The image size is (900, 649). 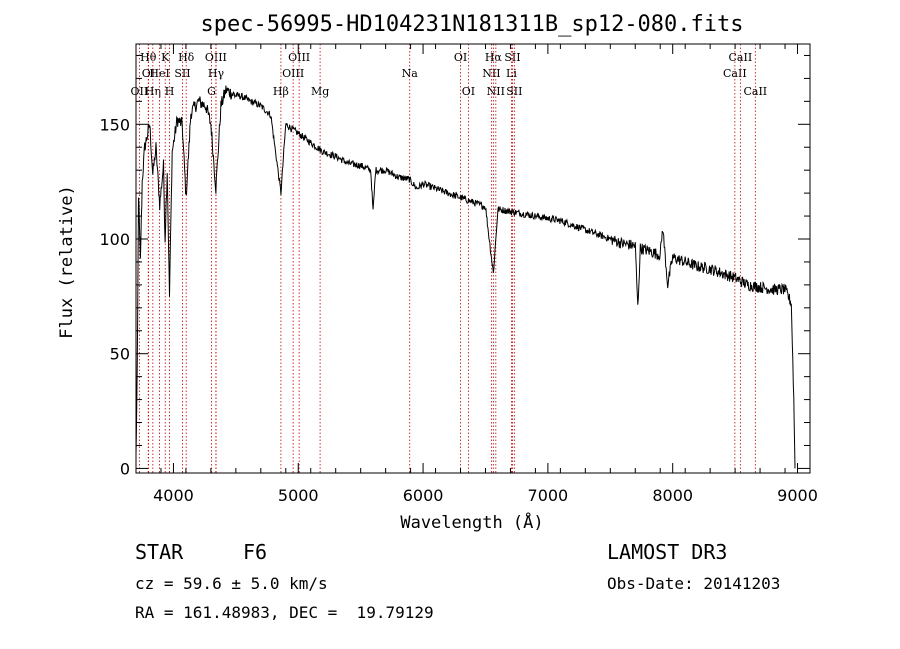 What do you see at coordinates (231, 583) in the screenshot?
I see `redshift-value: cz = 59.6 ± 5.0 km/s` at bounding box center [231, 583].